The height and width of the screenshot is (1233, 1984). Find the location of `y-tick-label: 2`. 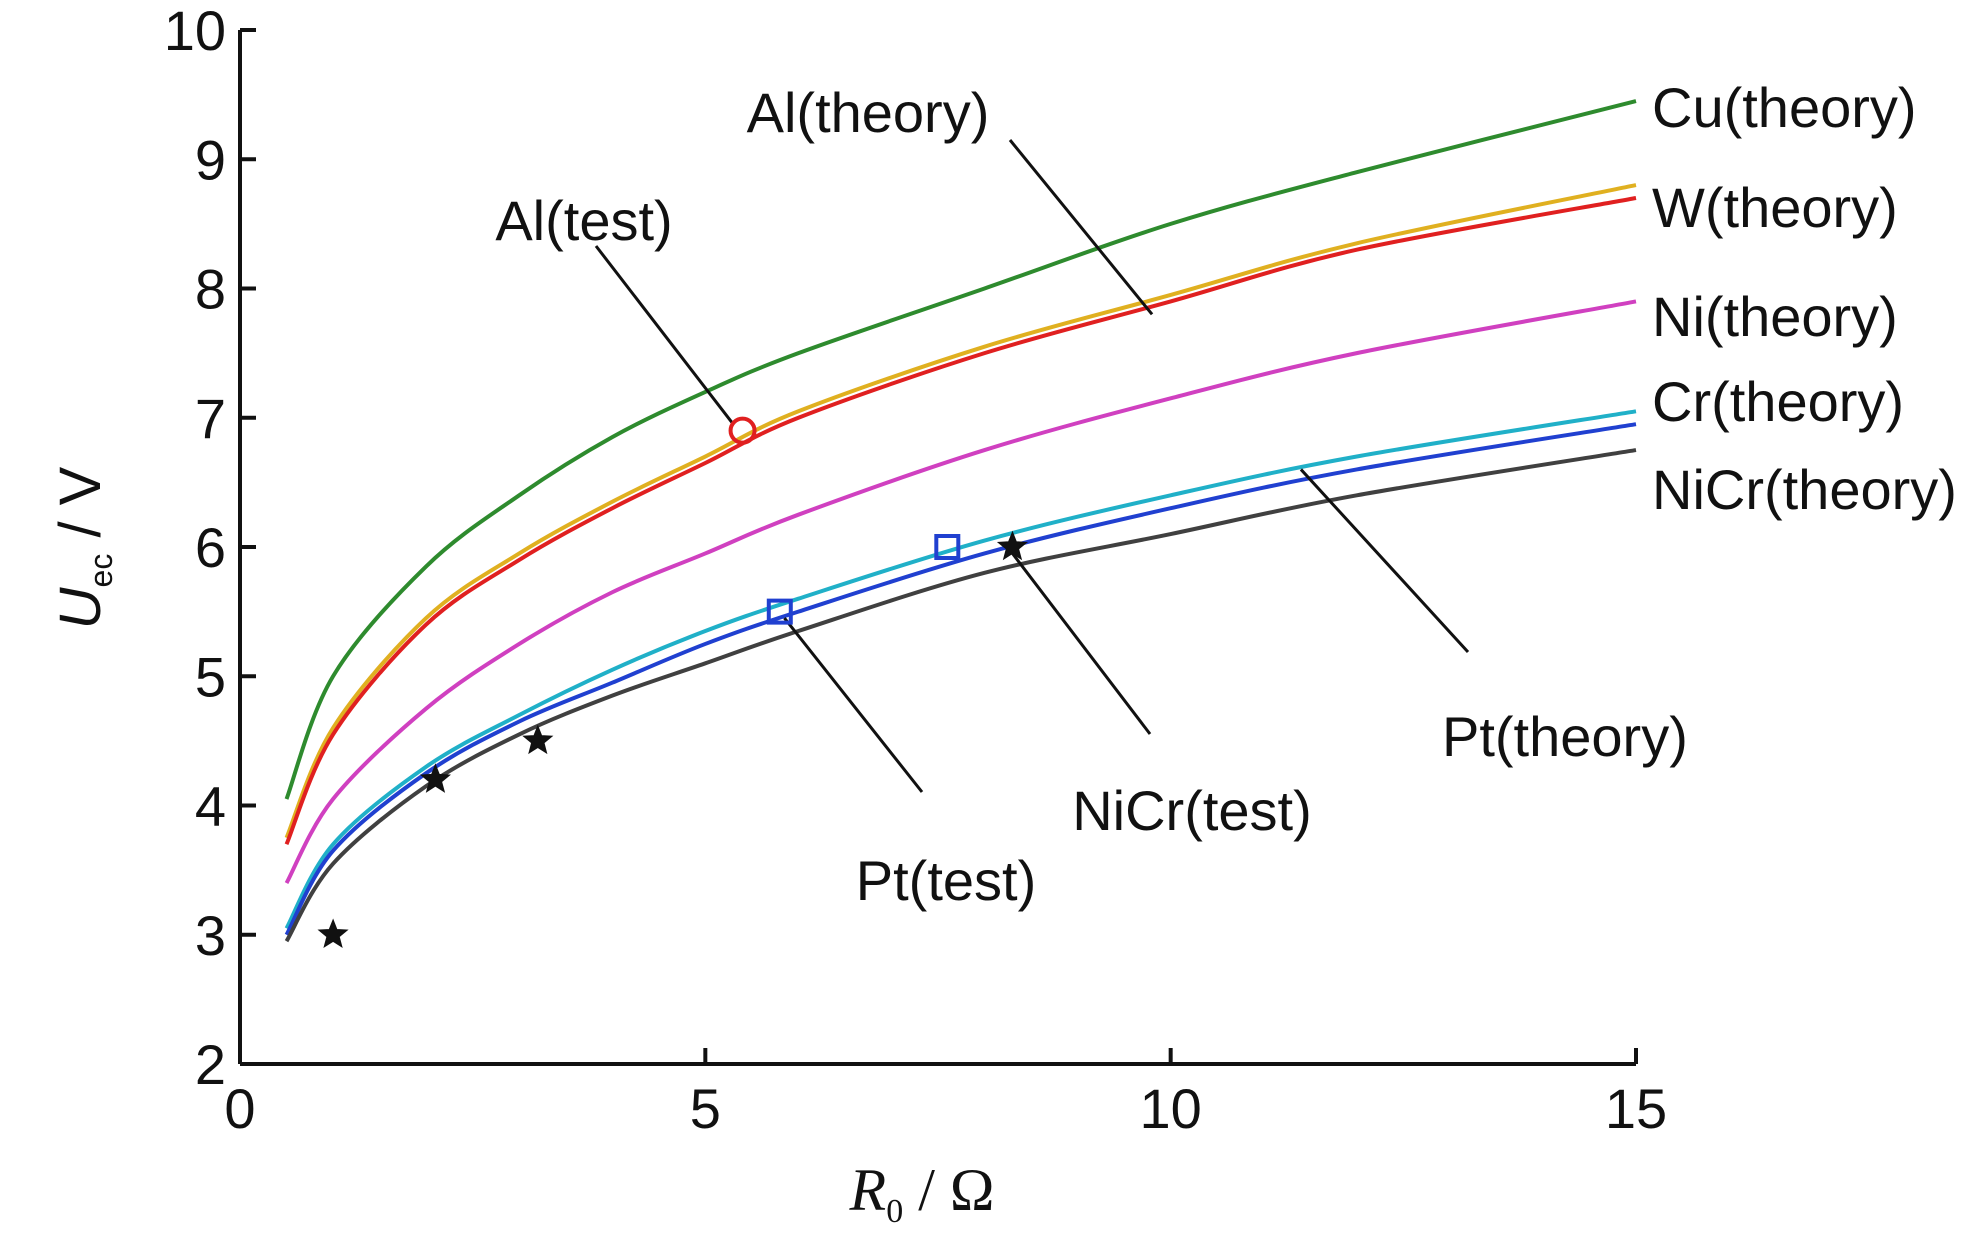

y-tick-label: 2 is located at coordinates (210, 1064).